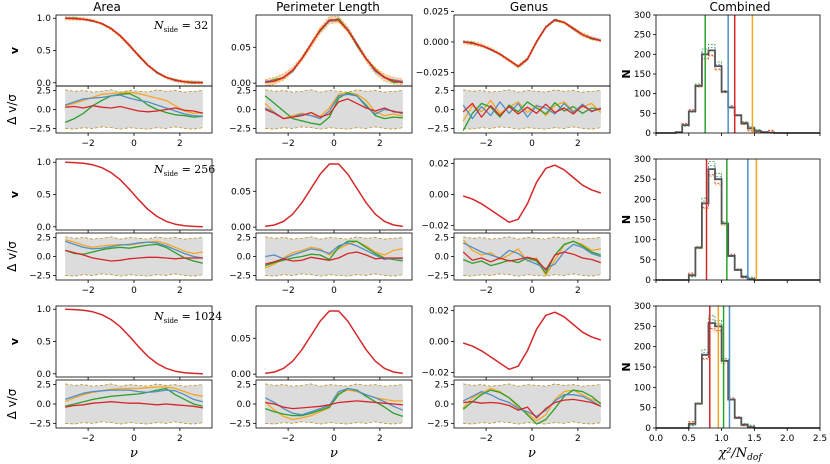 The image size is (830, 464). I want to click on row1-genus-band-lower, so click(532, 44).